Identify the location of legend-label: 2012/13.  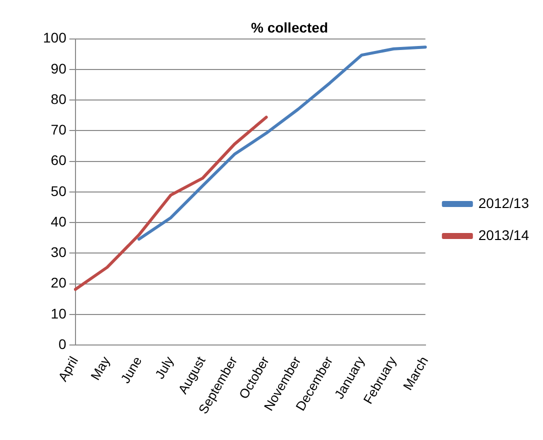
(504, 202).